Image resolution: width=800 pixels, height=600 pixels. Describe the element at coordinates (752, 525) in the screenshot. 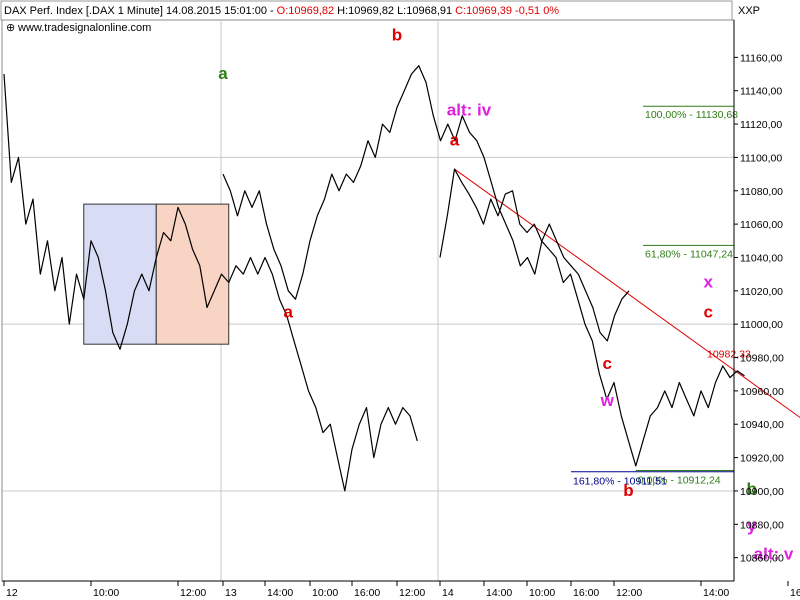

I see `wave-label: y` at that location.